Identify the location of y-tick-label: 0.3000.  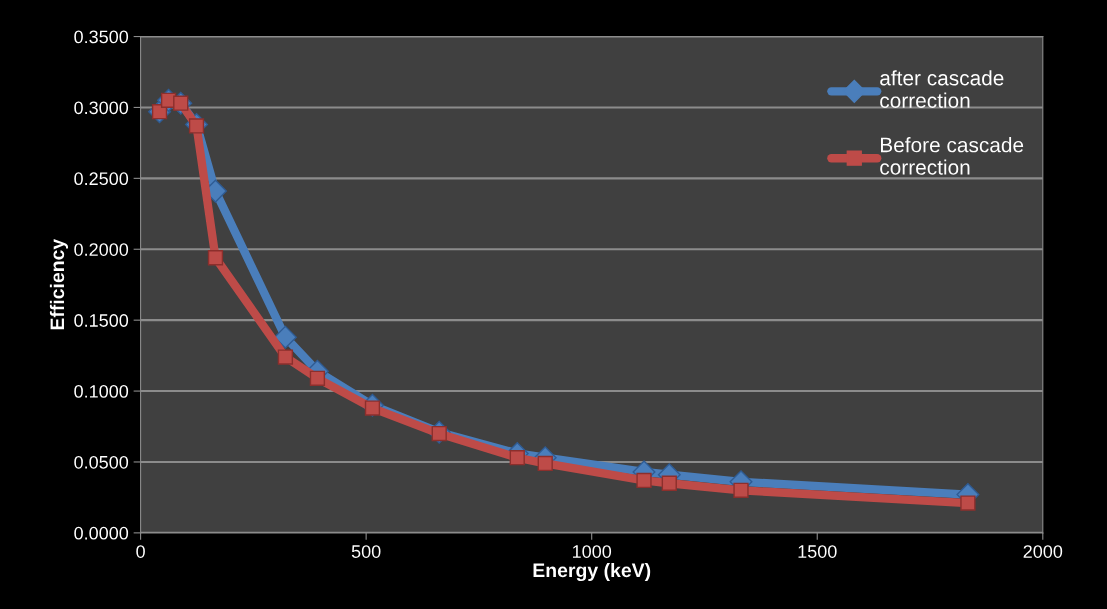
(101, 108).